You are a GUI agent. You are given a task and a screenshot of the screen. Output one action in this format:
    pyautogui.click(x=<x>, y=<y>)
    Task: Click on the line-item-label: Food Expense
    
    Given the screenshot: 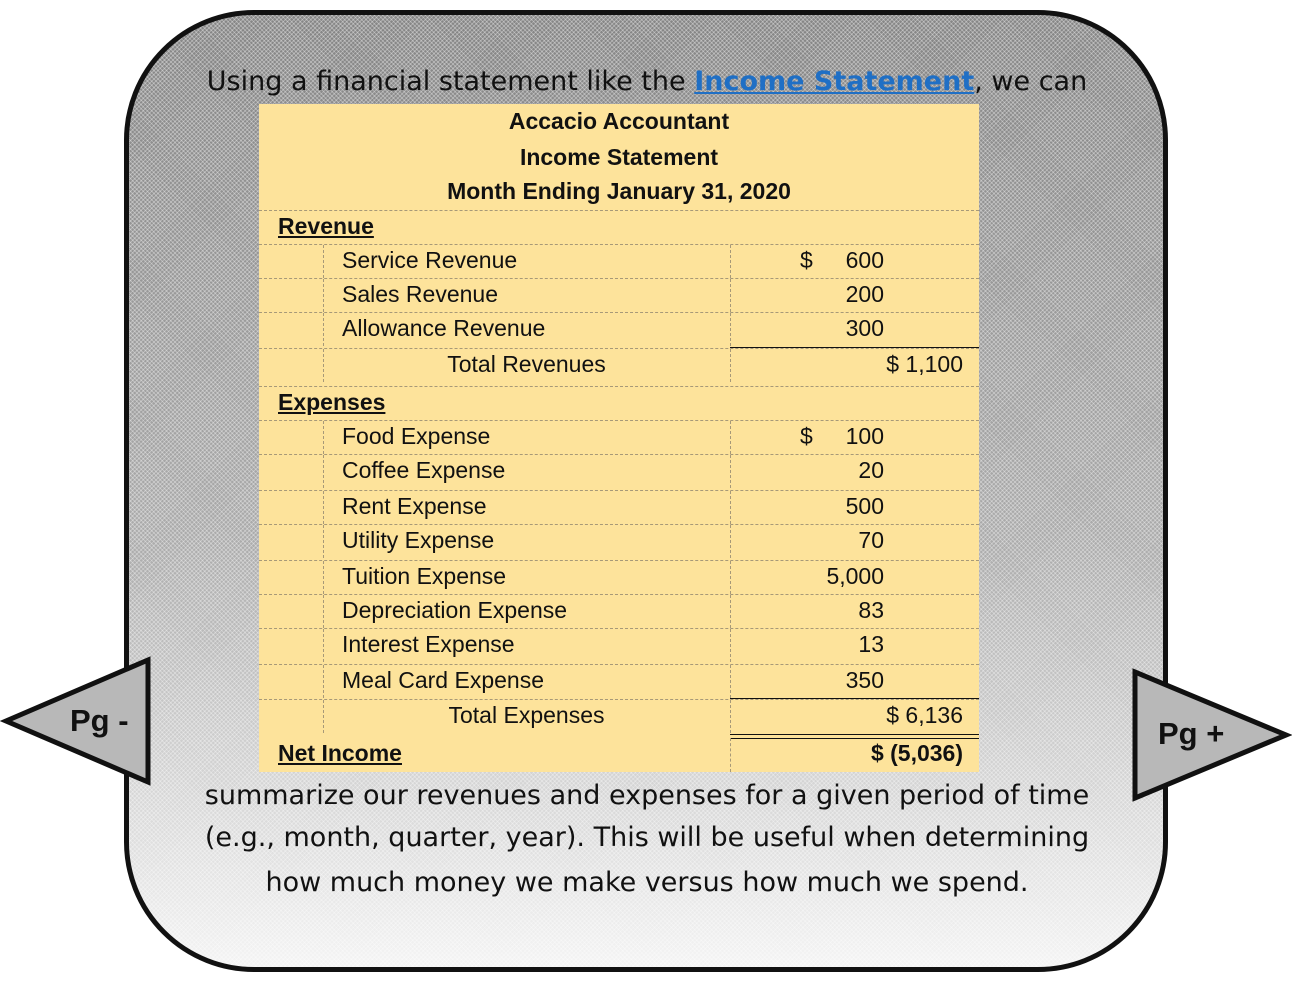 What is the action you would take?
    pyautogui.click(x=416, y=436)
    